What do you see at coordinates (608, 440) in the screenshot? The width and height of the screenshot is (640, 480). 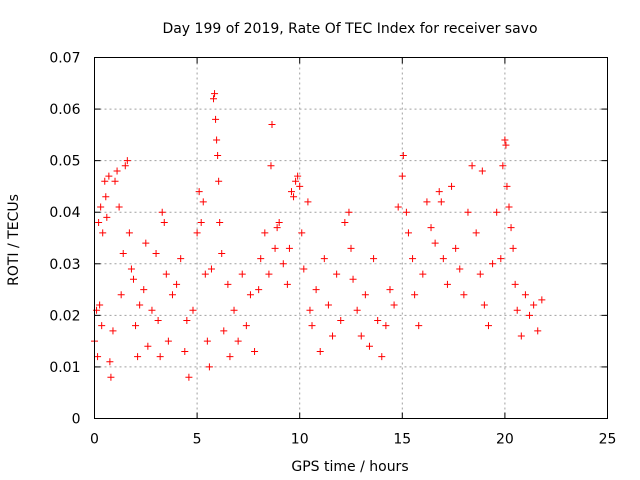 I see `x-tick-label: 25` at bounding box center [608, 440].